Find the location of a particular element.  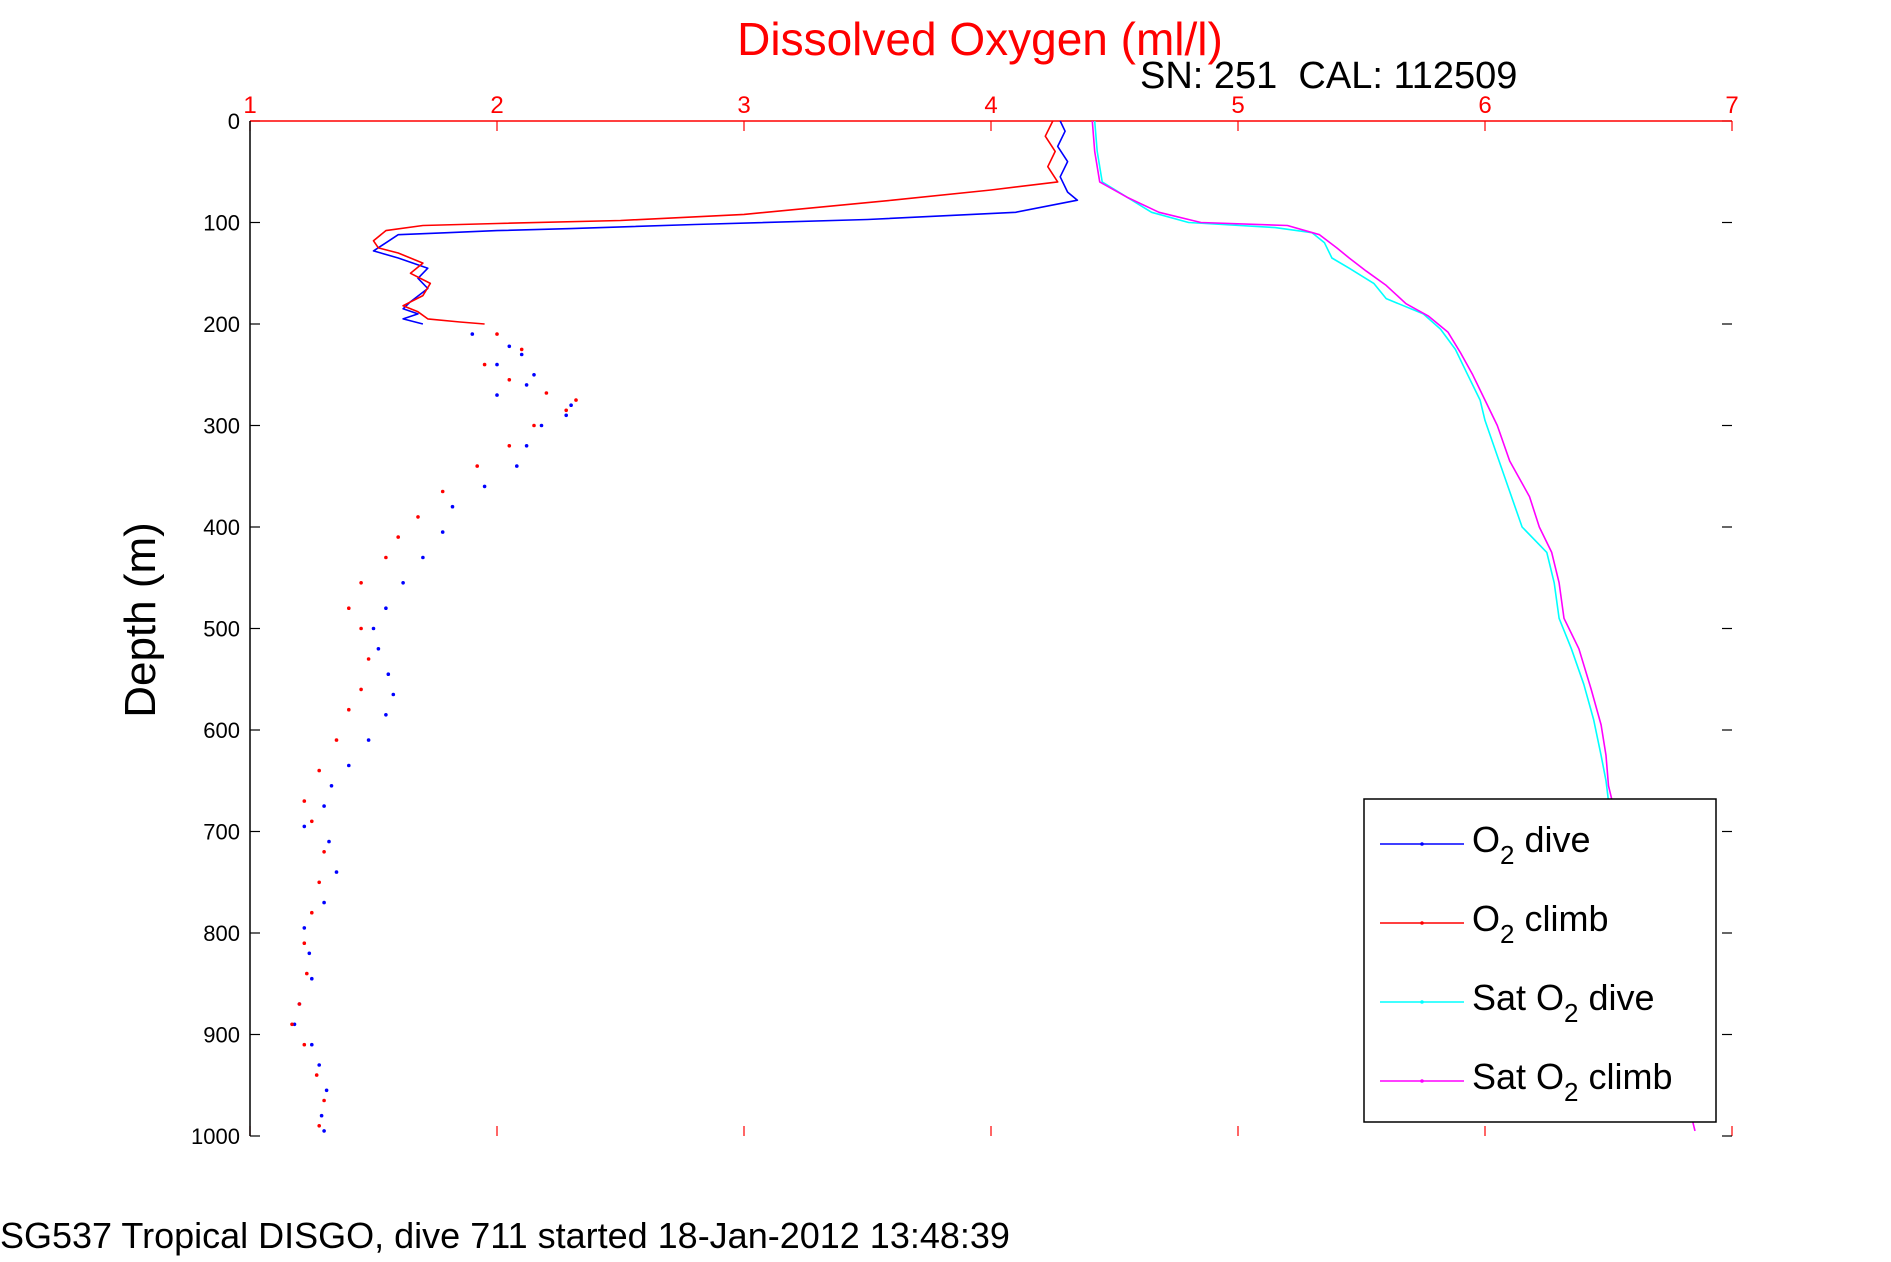

x-tick-label: 3 is located at coordinates (743, 105).